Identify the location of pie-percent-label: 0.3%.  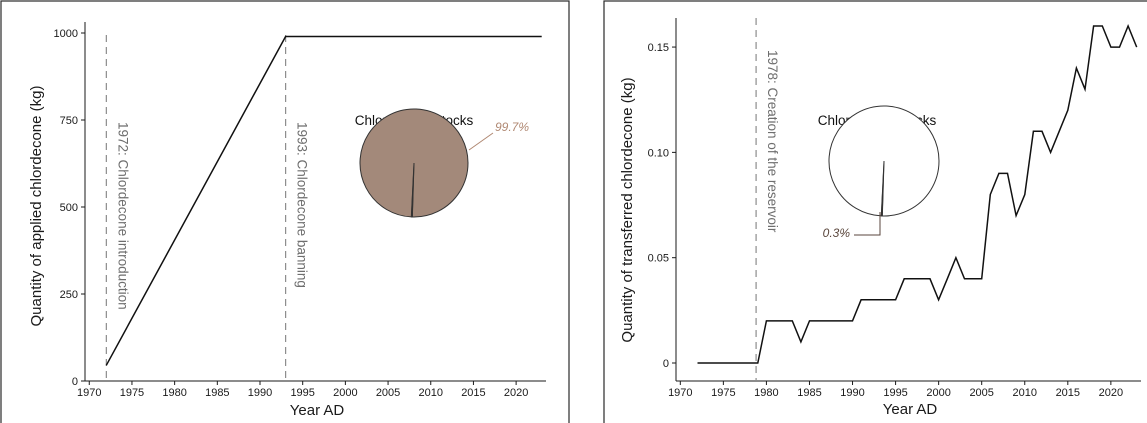
(837, 233).